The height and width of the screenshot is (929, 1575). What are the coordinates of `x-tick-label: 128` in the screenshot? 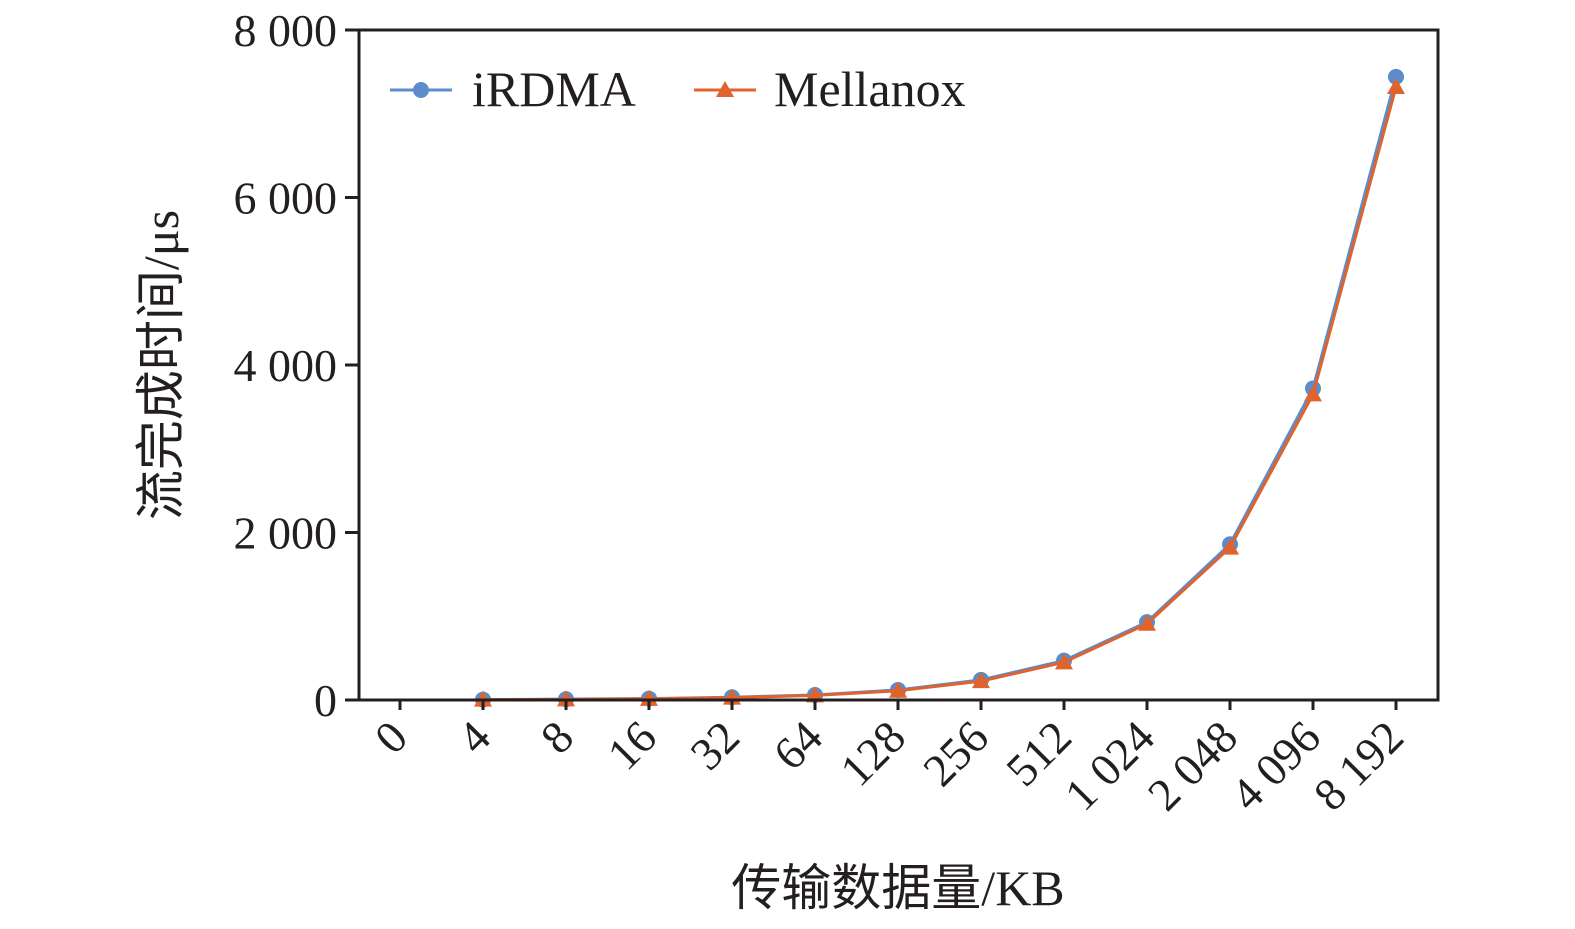 It's located at (872, 753).